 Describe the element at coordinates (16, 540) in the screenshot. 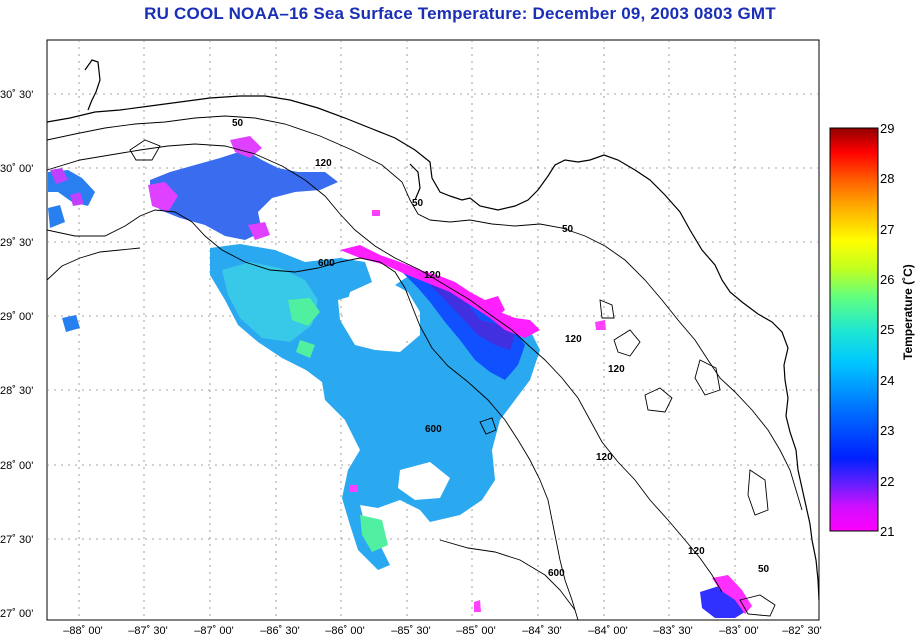

I see `lat-label: 27˚ 30'` at that location.